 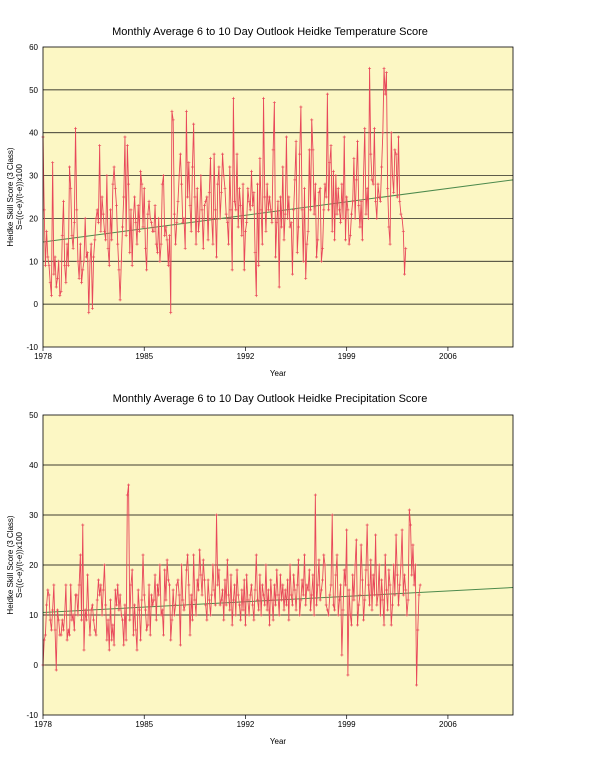 I want to click on y-tick-label: 10, so click(x=33, y=261).